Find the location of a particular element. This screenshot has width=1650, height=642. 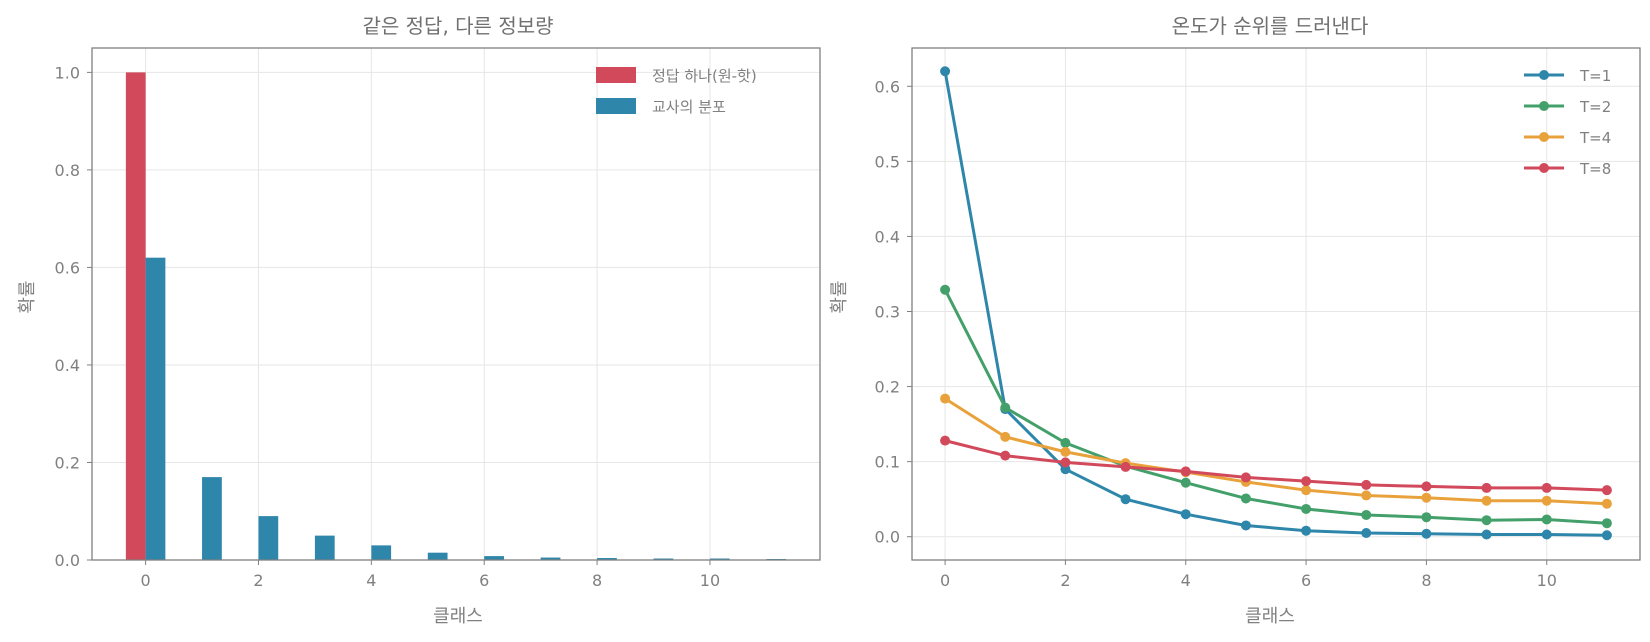

chart-right-xlabel: 클래스 is located at coordinates (1270, 616).